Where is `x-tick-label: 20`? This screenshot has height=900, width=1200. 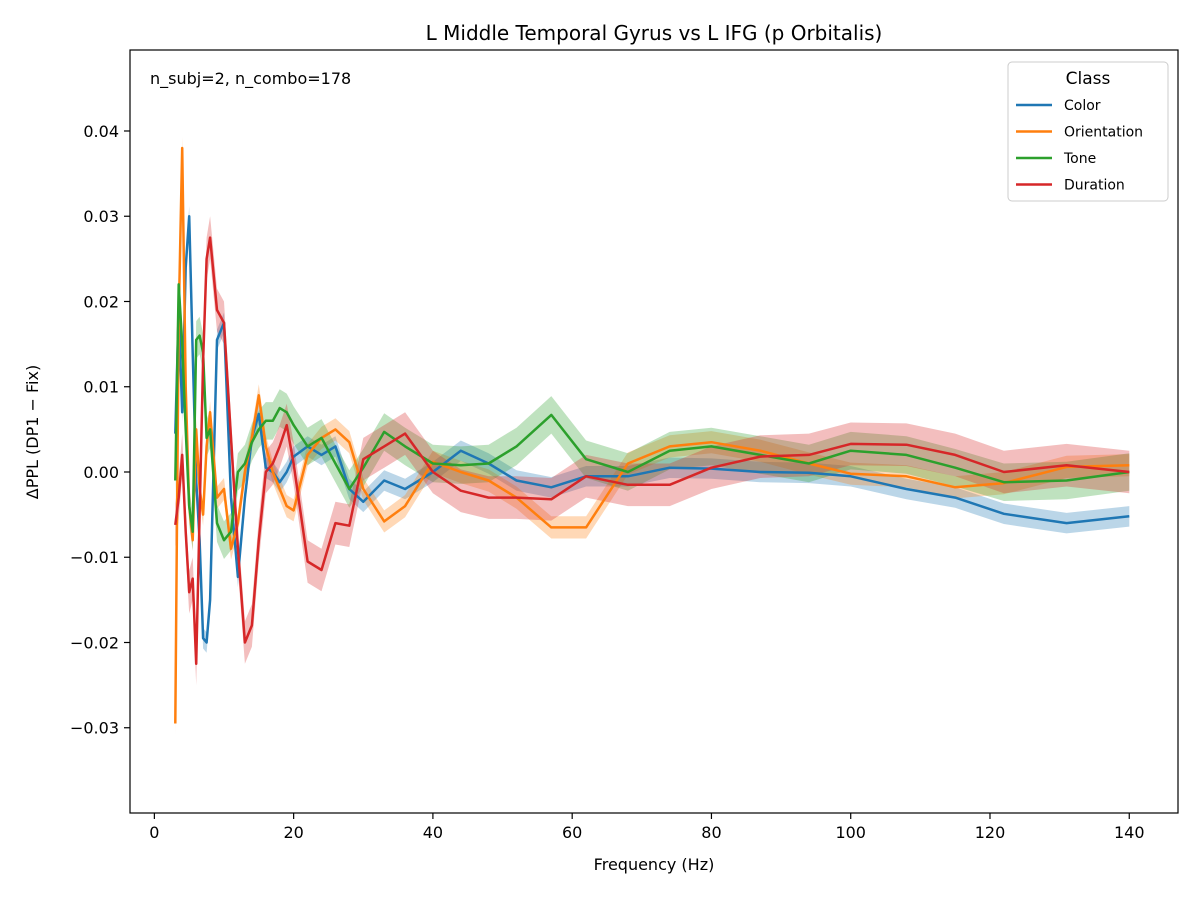 x-tick-label: 20 is located at coordinates (293, 832).